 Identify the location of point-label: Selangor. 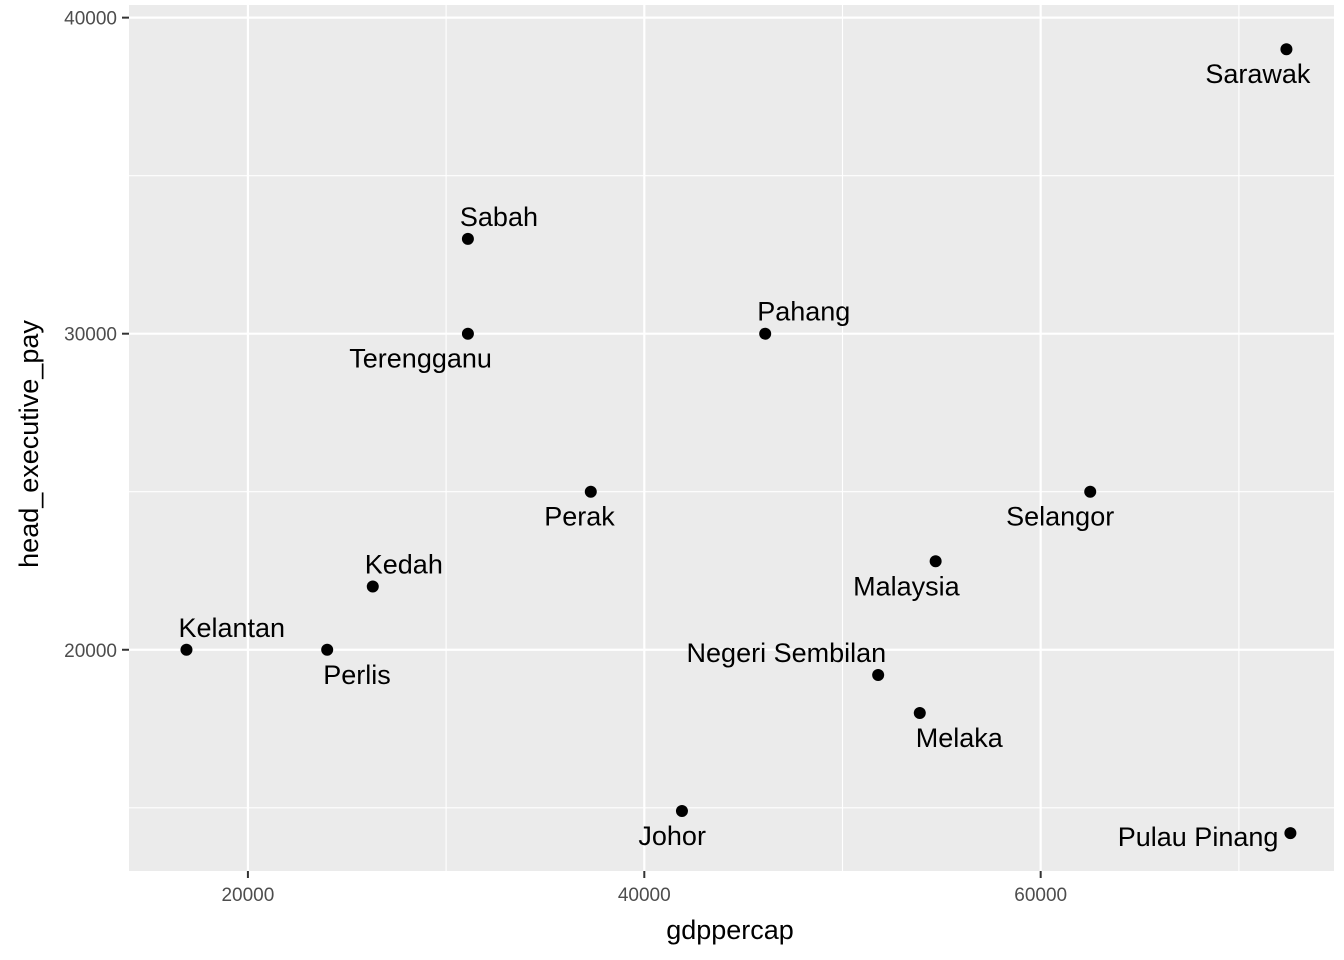
(1060, 517).